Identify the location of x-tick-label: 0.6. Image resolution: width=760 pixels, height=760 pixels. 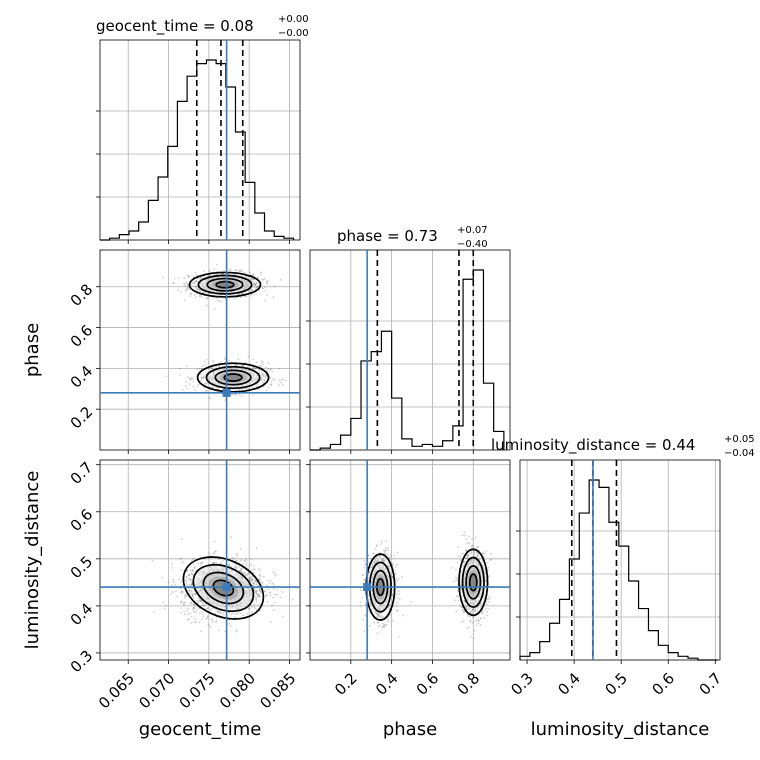
(428, 684).